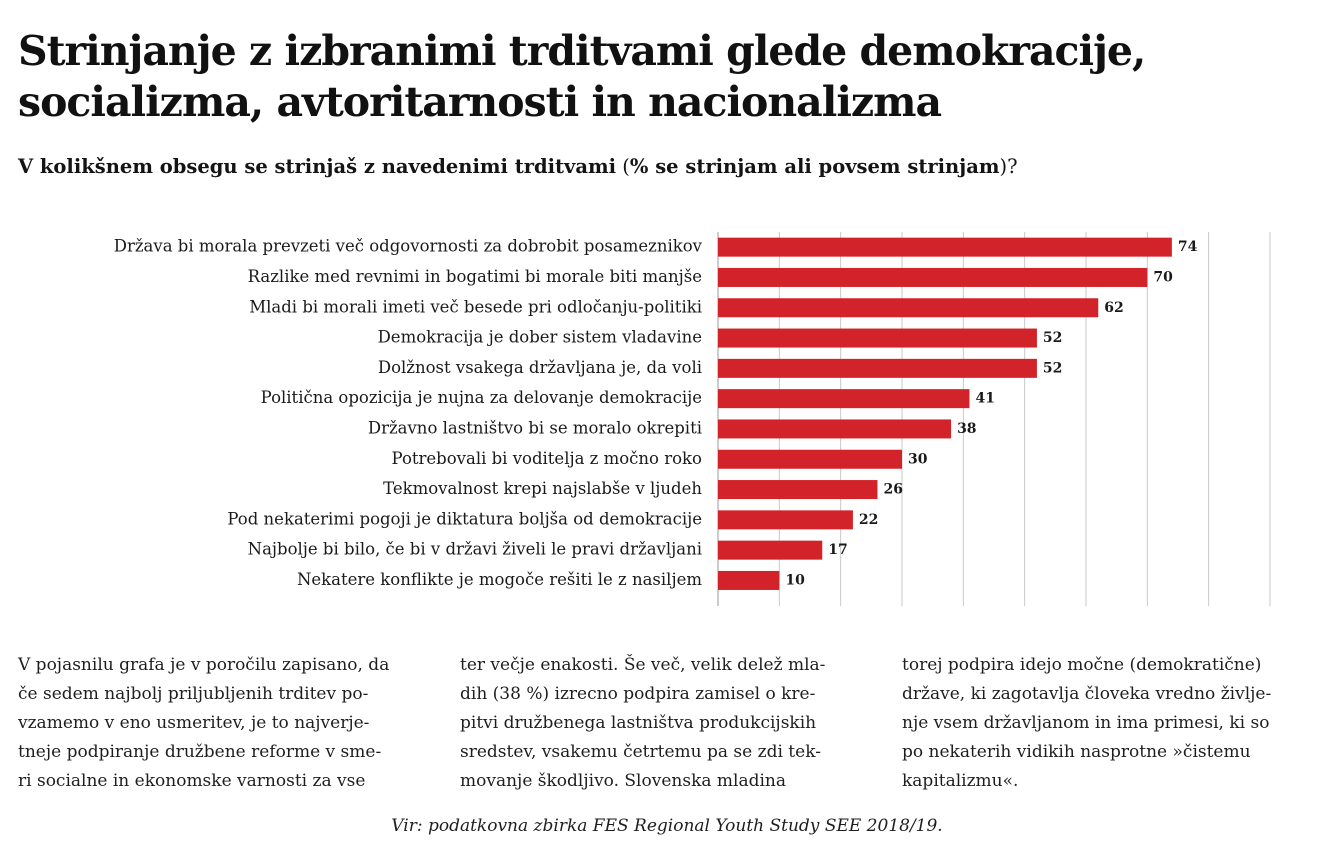 The image size is (1334, 852). I want to click on data-label: 74, so click(1188, 247).